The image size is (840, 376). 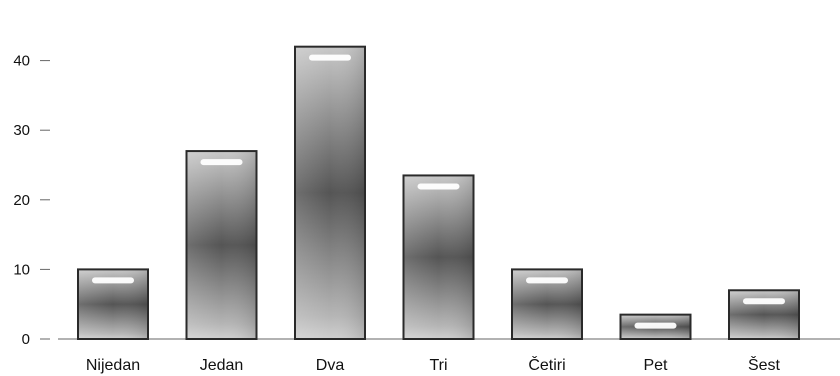 What do you see at coordinates (655, 365) in the screenshot?
I see `category-label: Pet` at bounding box center [655, 365].